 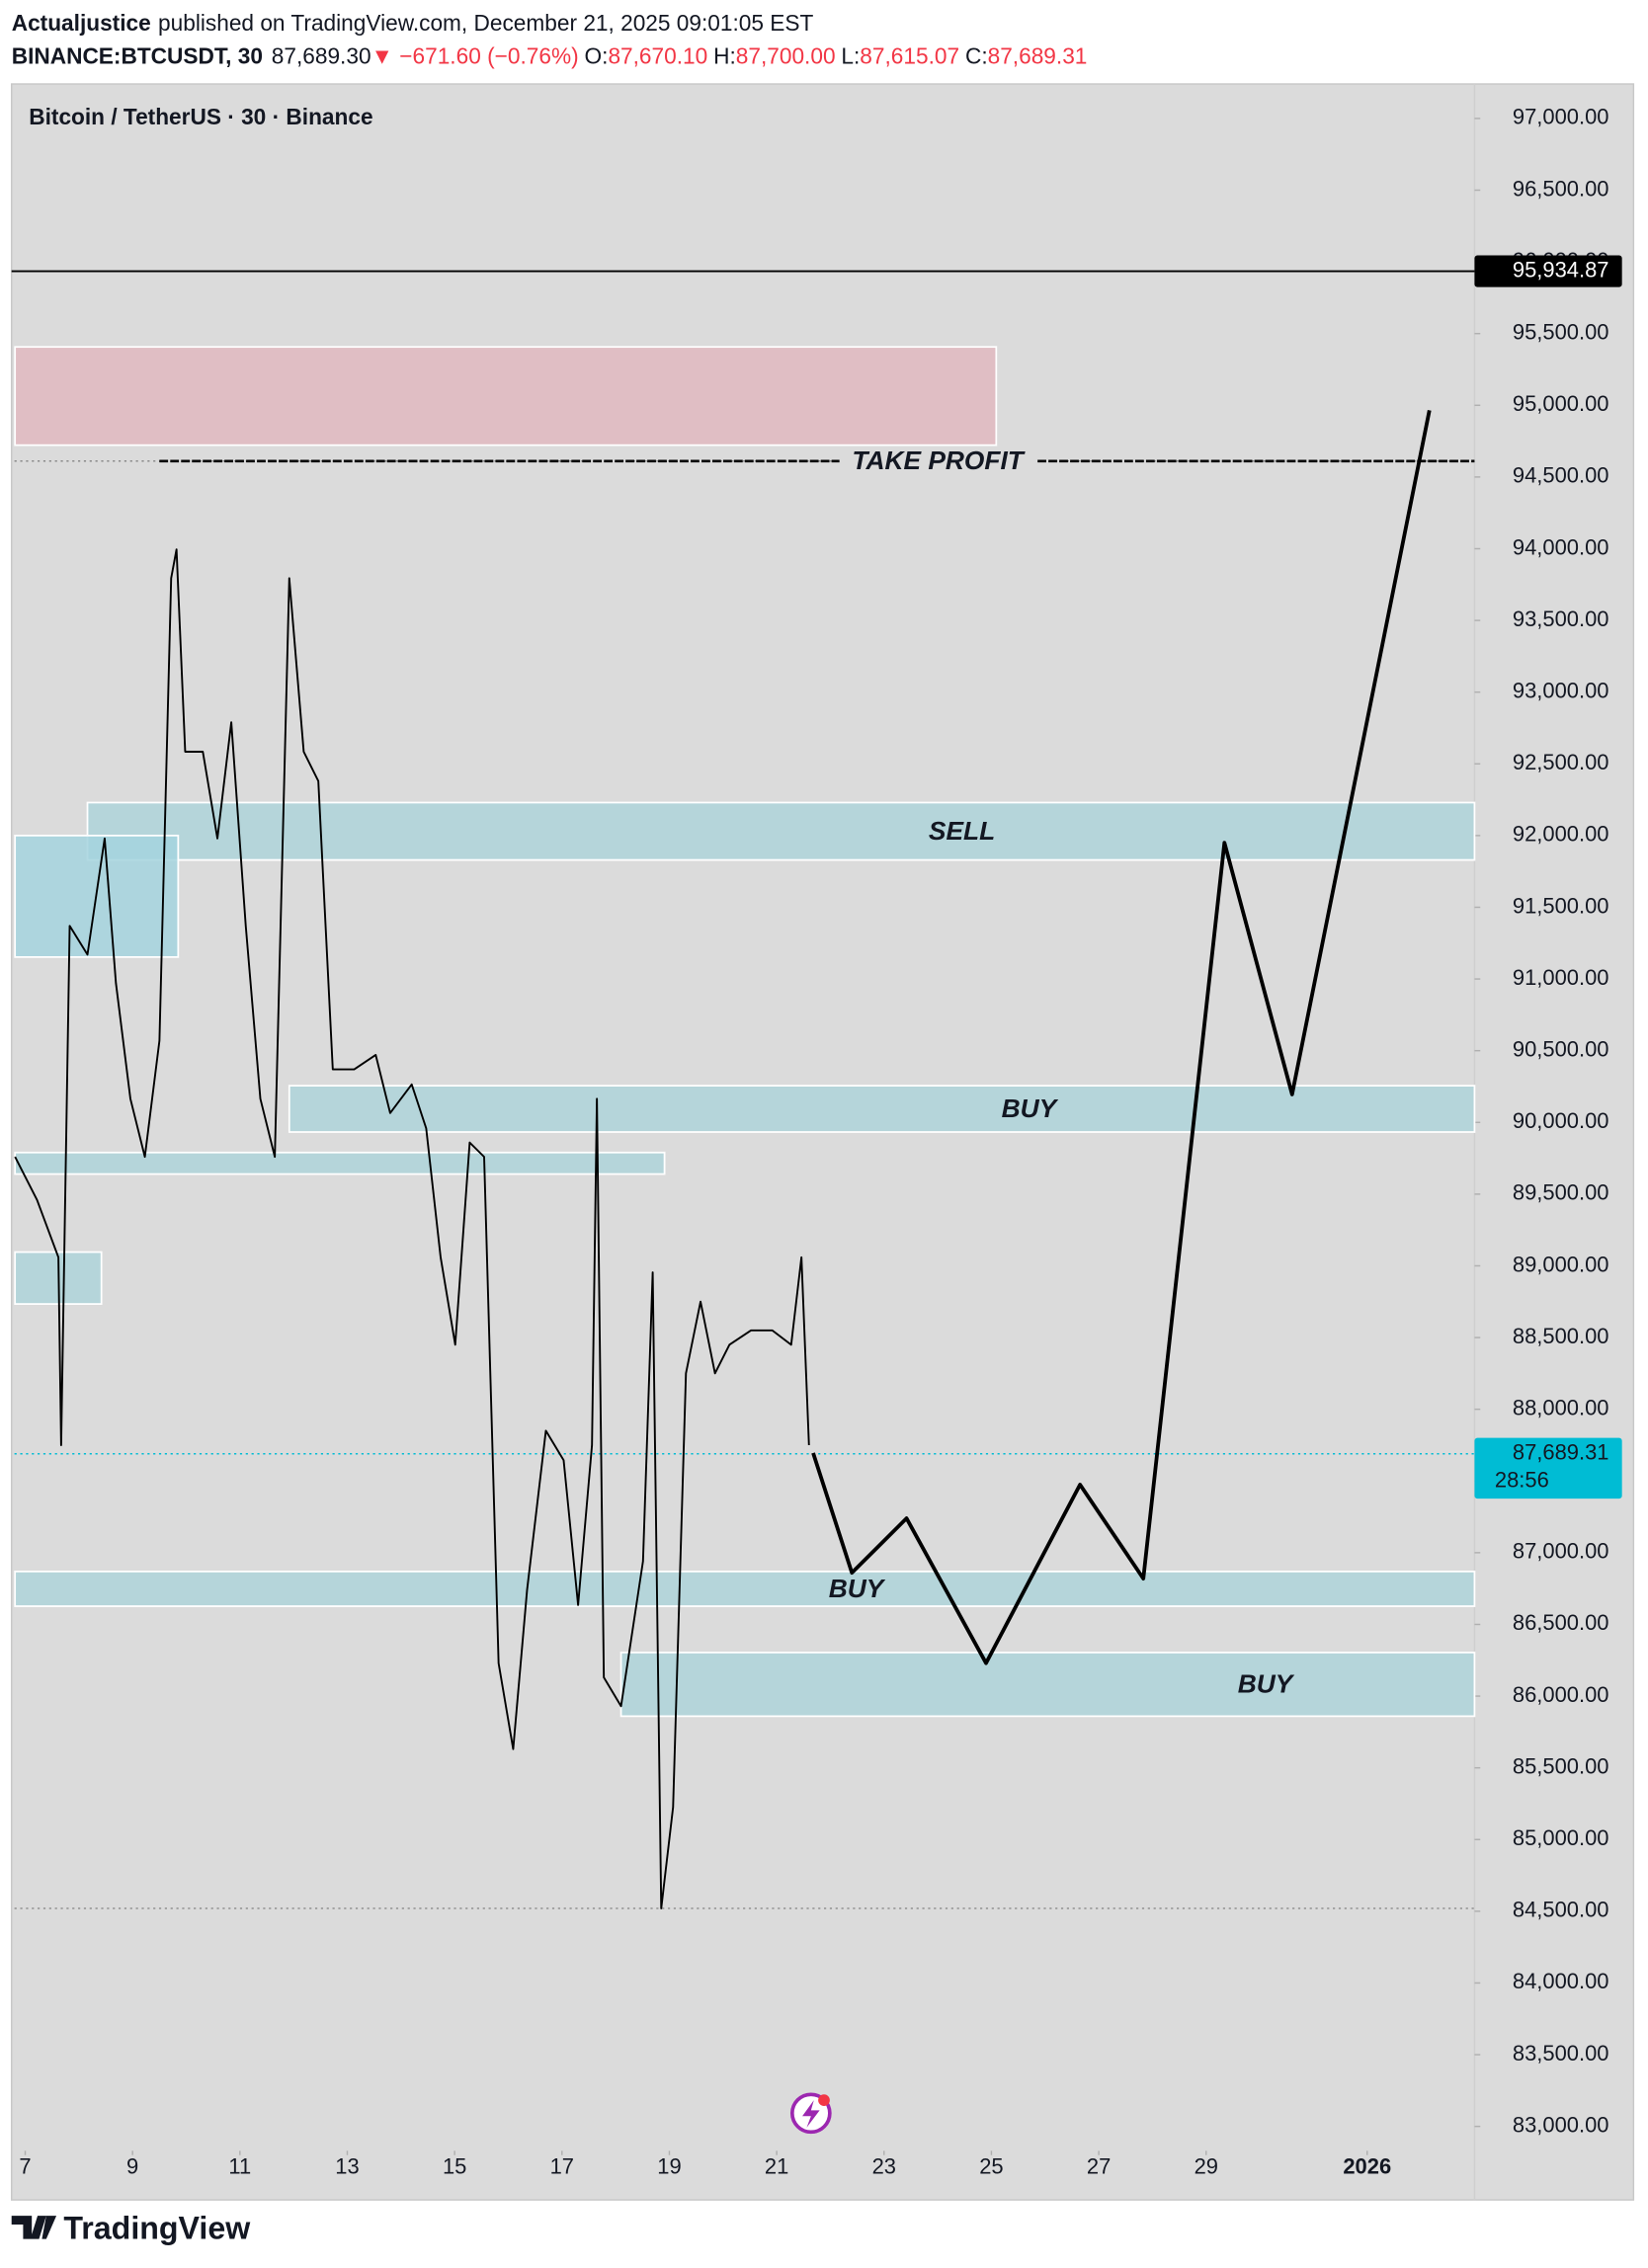 What do you see at coordinates (1207, 2166) in the screenshot?
I see `x-tick-label: 29` at bounding box center [1207, 2166].